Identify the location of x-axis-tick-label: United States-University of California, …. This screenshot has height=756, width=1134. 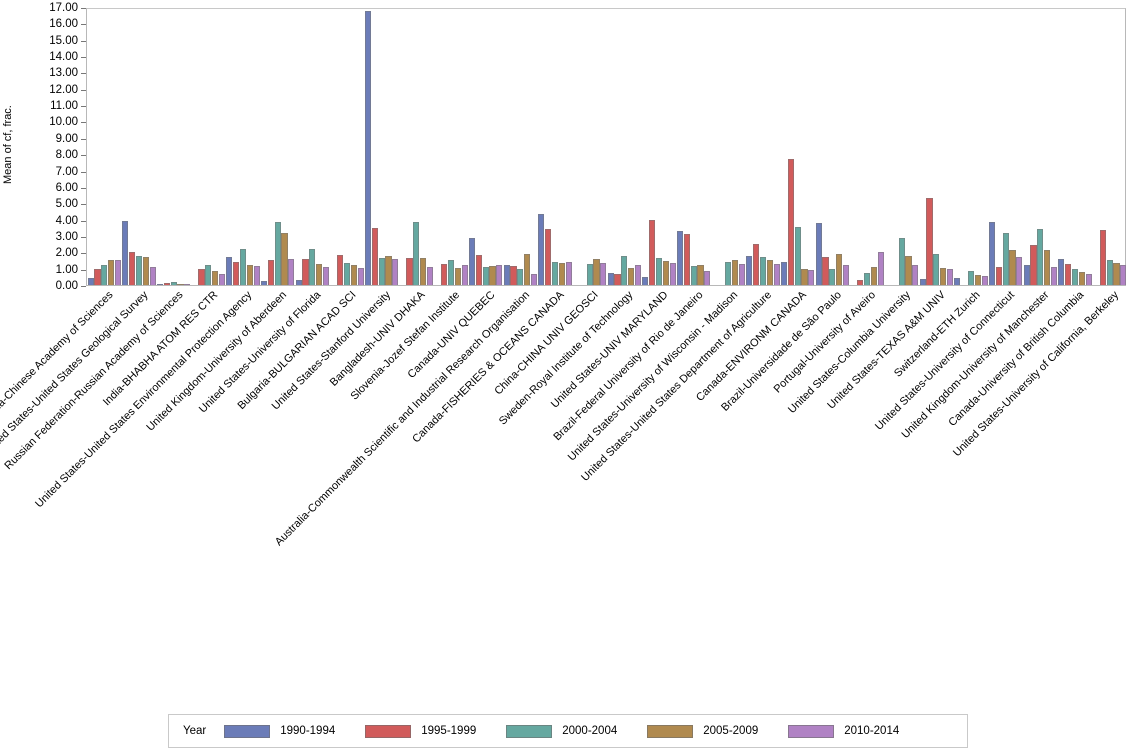
(1036, 374).